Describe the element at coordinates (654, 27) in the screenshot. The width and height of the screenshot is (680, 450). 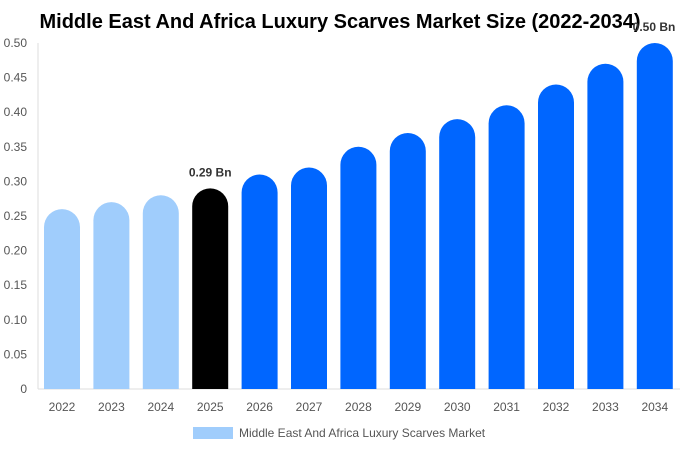
I see `data-label: 0.50 Bn` at that location.